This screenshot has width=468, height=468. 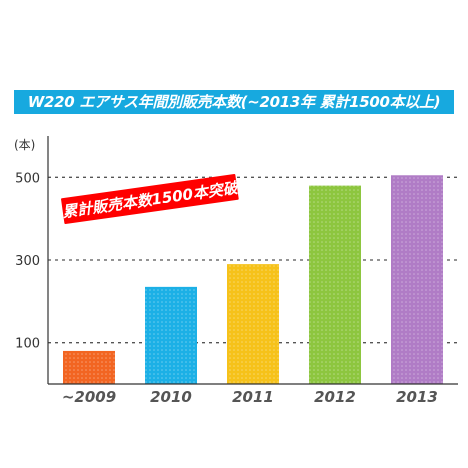 What do you see at coordinates (24, 145) in the screenshot?
I see `y-axis-unit-label: (本)` at bounding box center [24, 145].